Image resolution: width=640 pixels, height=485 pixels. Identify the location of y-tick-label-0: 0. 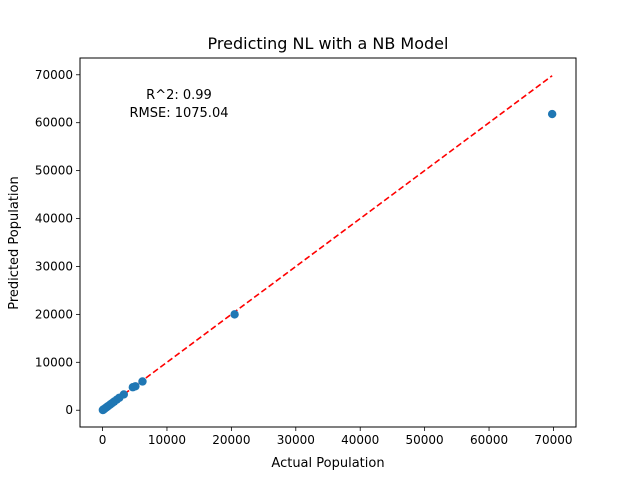
(69, 410).